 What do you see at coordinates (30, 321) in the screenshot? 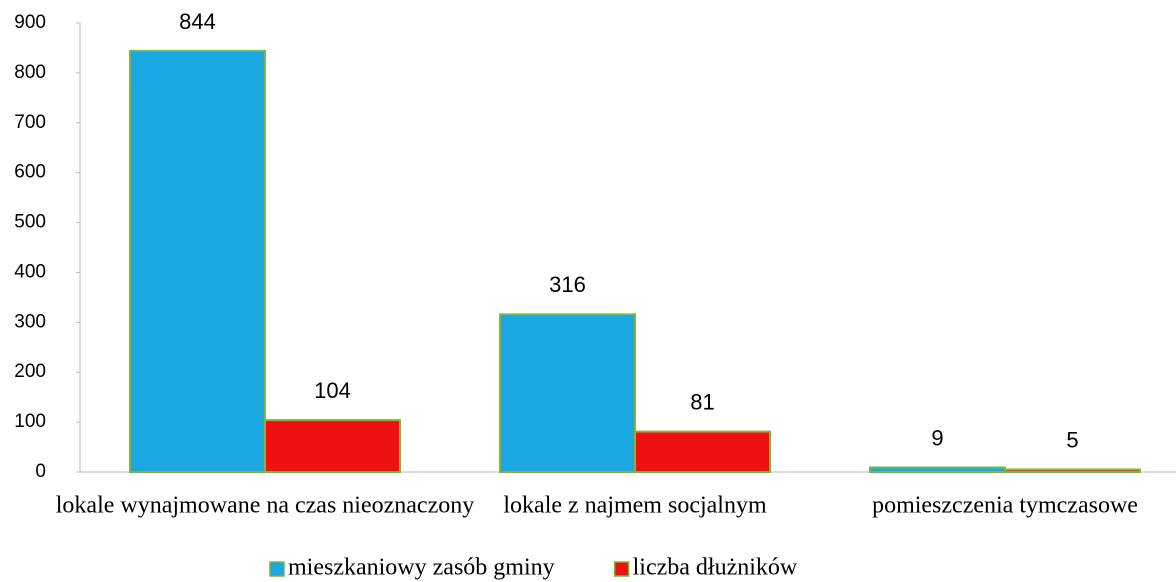
I see `y-tick-label: 300` at bounding box center [30, 321].